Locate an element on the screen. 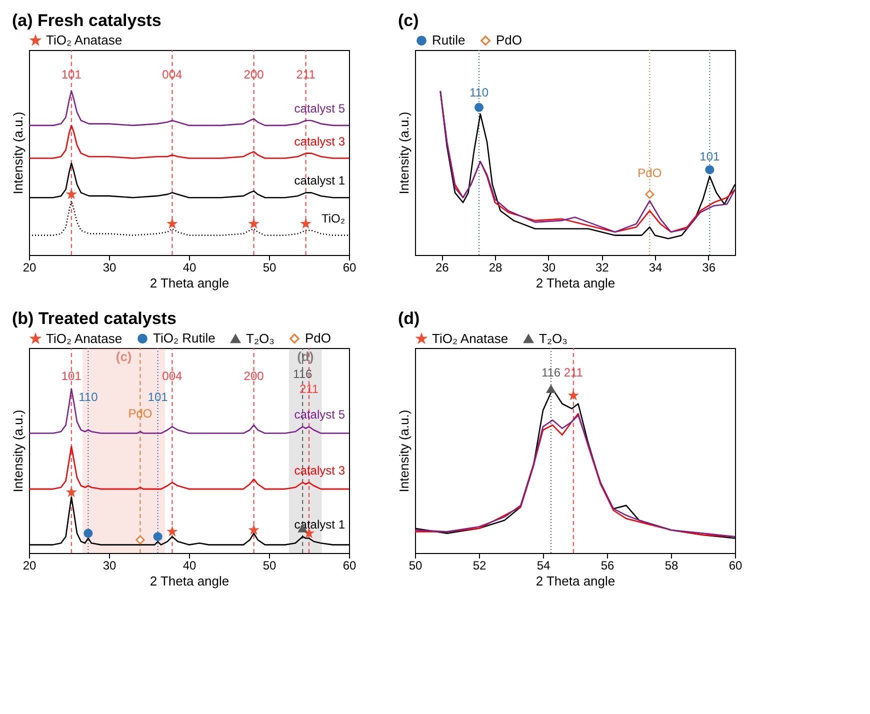  x-tick-label: 34 is located at coordinates (655, 267).